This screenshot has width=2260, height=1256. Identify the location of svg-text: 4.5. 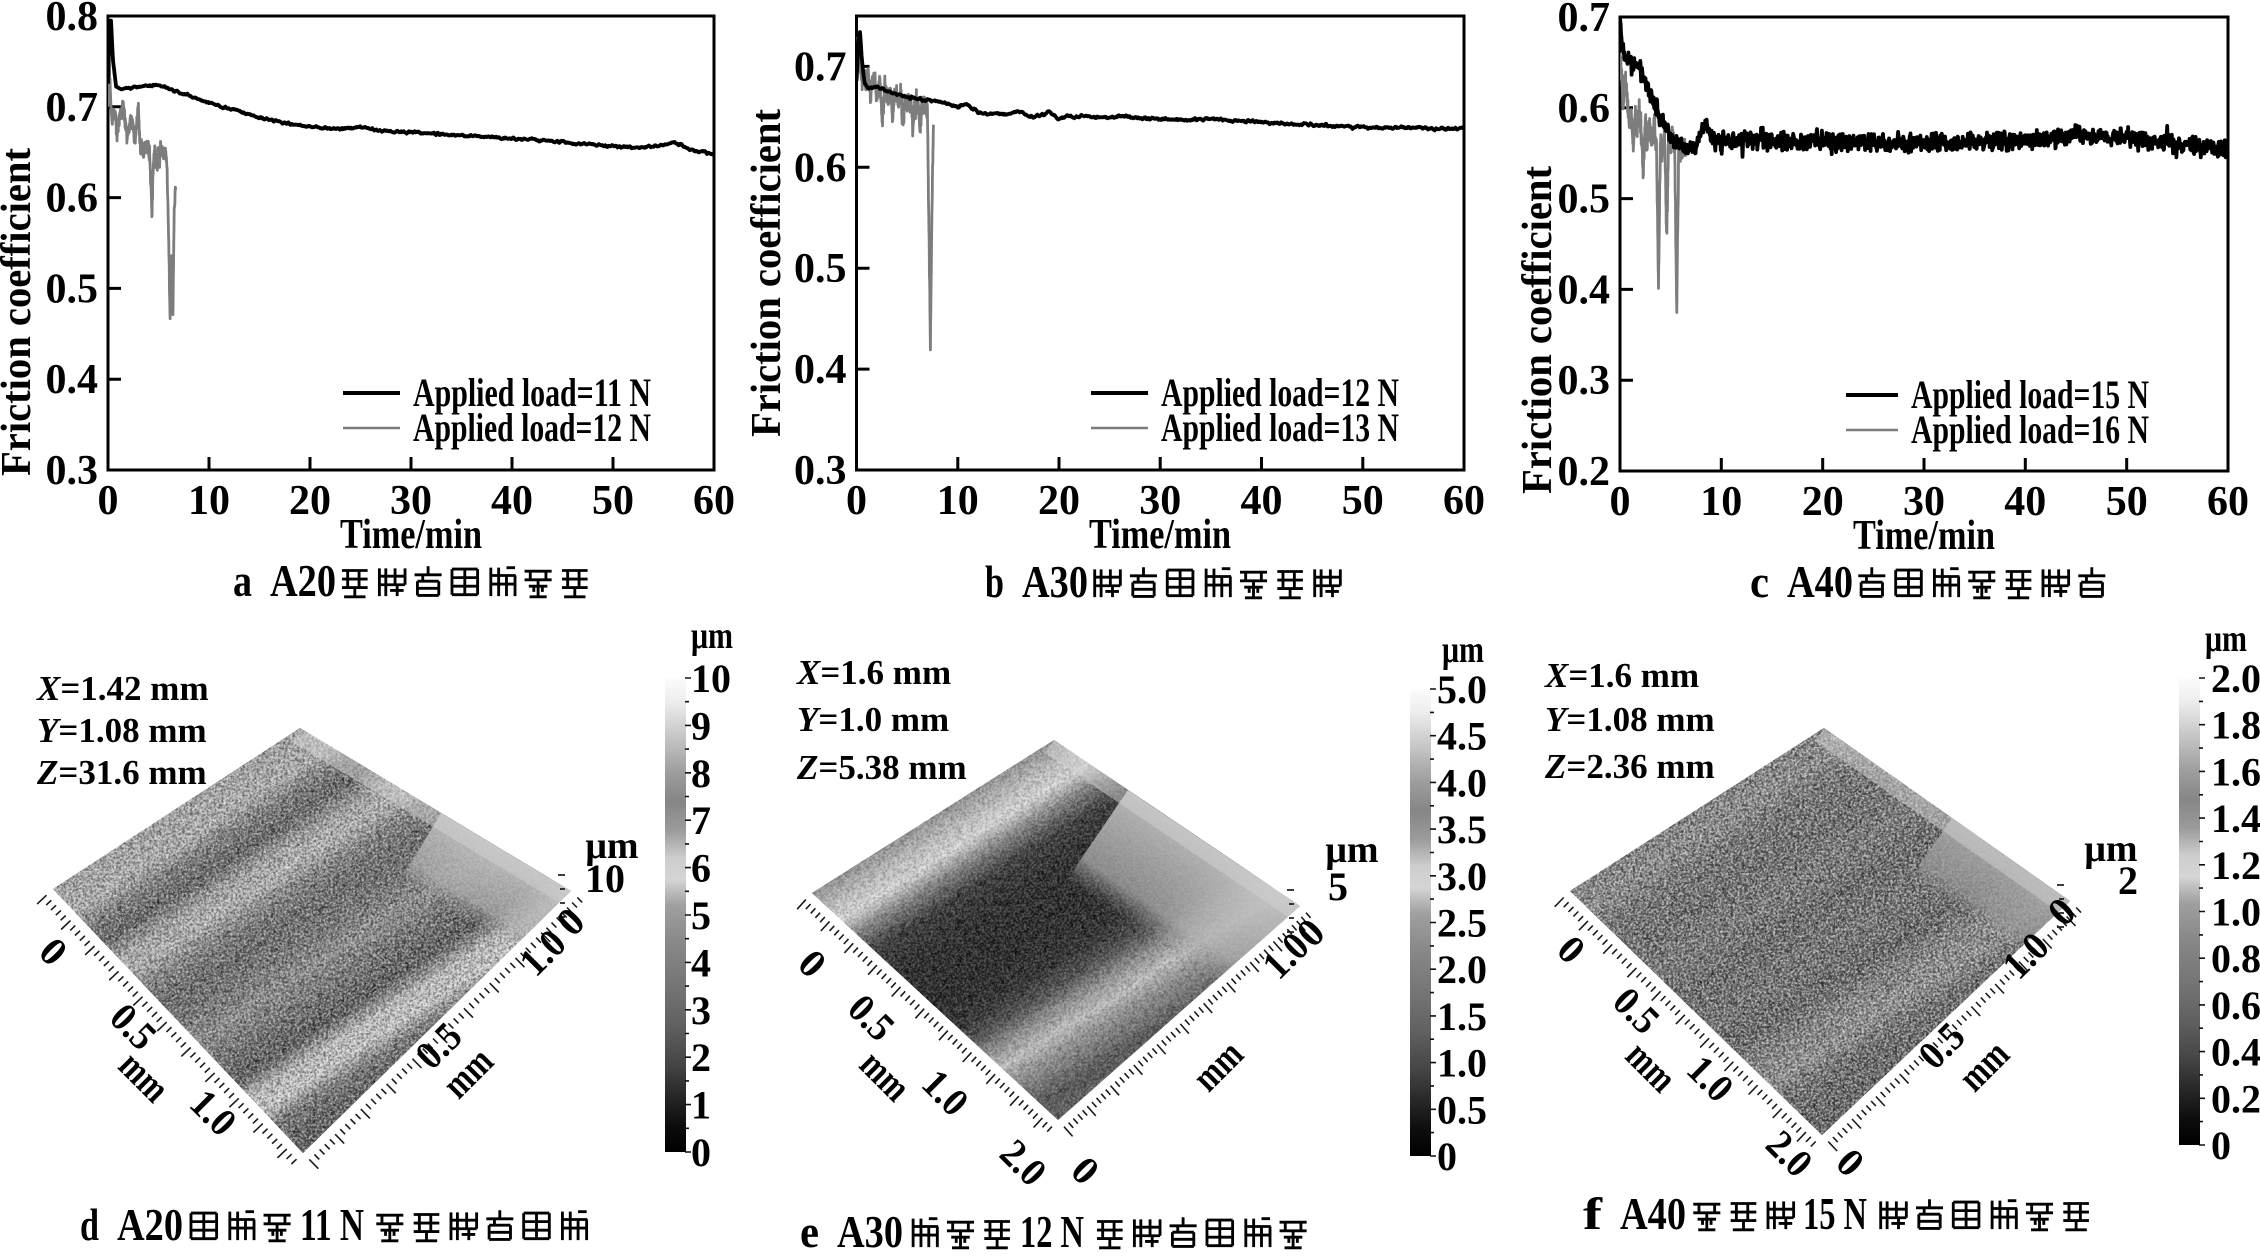
(1462, 736).